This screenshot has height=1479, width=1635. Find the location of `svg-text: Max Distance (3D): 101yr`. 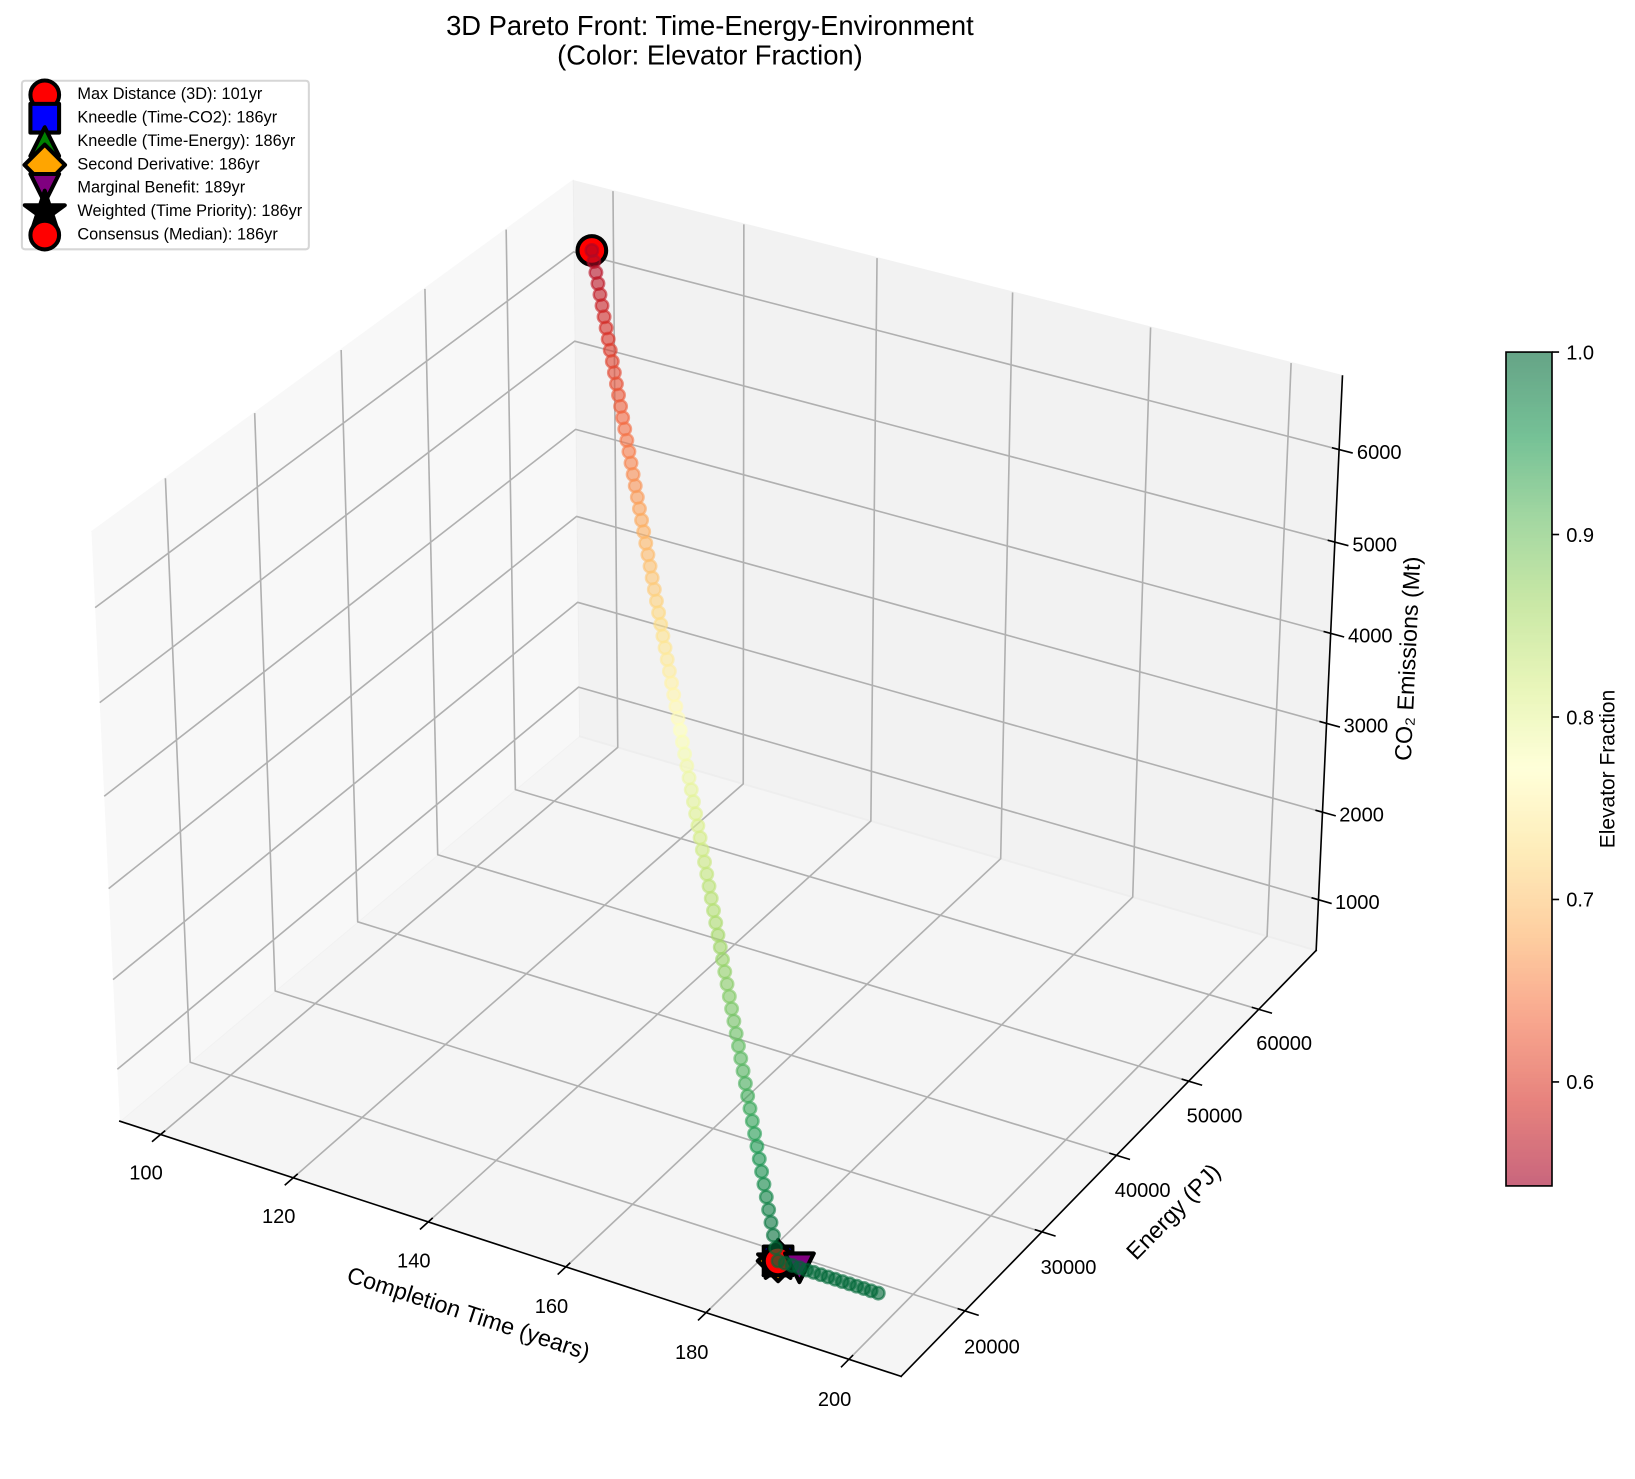

svg-text: Max Distance (3D): 101yr is located at coordinates (170, 94).